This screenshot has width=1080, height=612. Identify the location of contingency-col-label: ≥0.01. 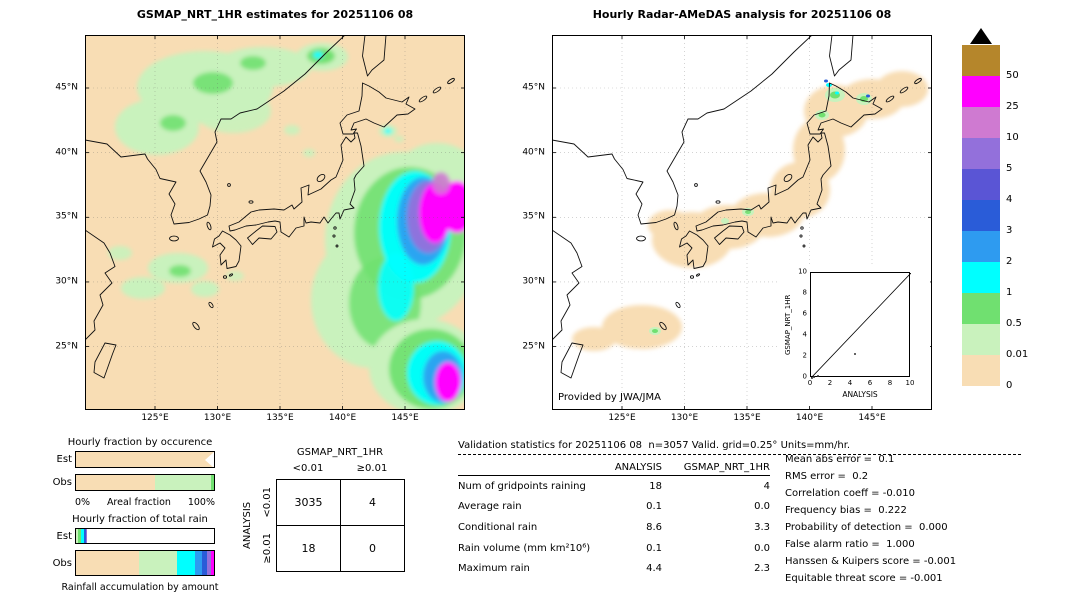
(372, 468).